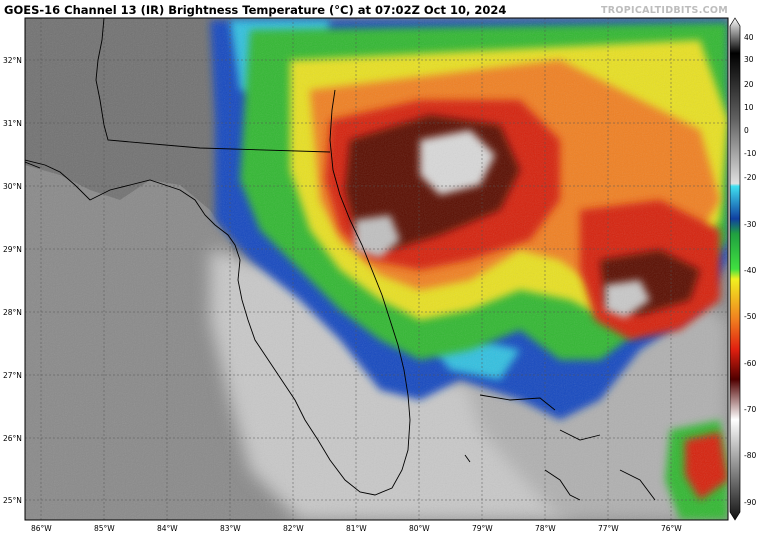  Describe the element at coordinates (746, 130) in the screenshot. I see `colorbar-tick: 0` at that location.